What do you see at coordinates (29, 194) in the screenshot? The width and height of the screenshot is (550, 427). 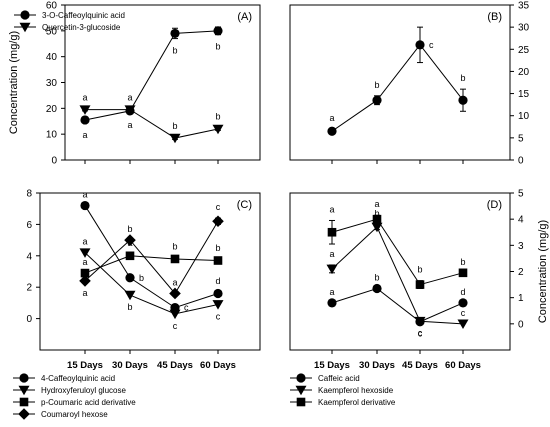 I see `y-tick-label: 8` at bounding box center [29, 194].